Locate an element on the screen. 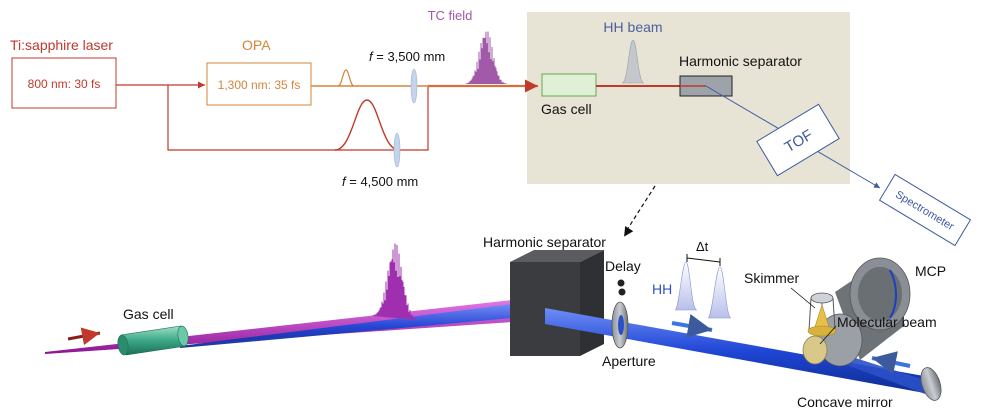  lens-upper is located at coordinates (414, 86).